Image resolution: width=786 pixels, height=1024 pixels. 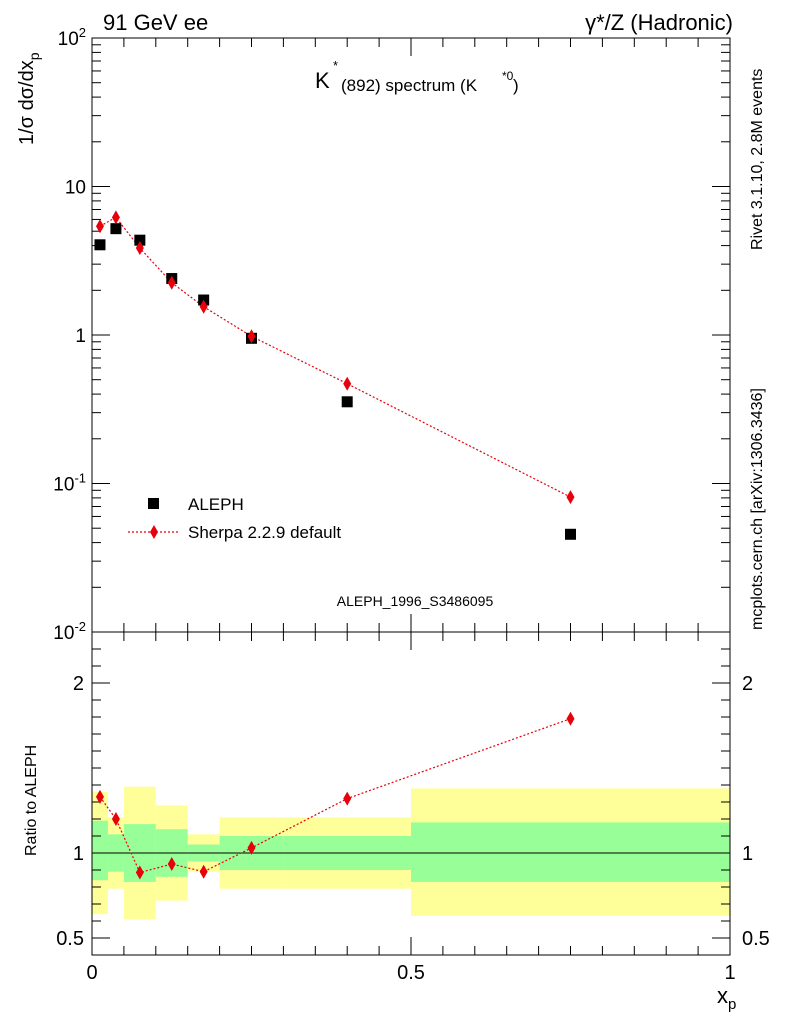 What do you see at coordinates (80, 336) in the screenshot?
I see `y-tick-label: 1` at bounding box center [80, 336].